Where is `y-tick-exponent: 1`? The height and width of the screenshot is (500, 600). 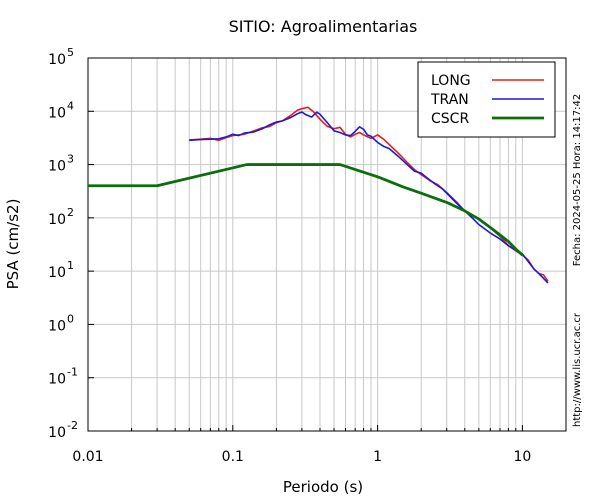
y-tick-exponent: 1 is located at coordinates (70, 265).